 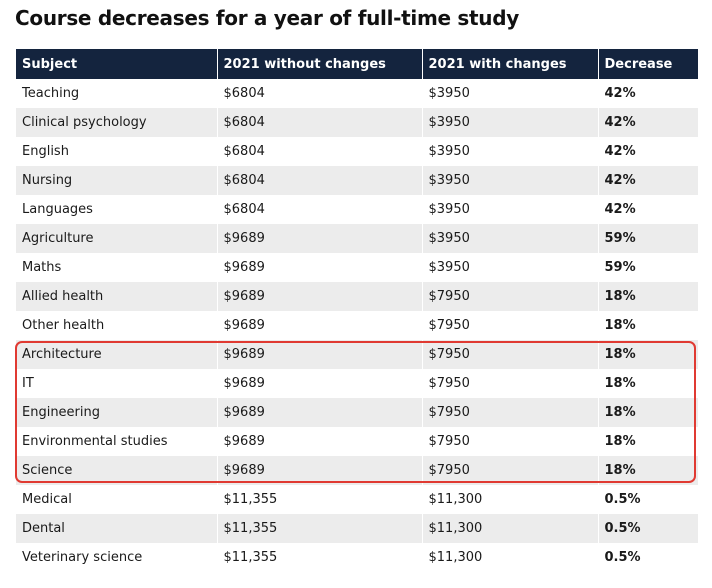 I want to click on table-row: Nursing $6804 $3950 42%, so click(x=357, y=180).